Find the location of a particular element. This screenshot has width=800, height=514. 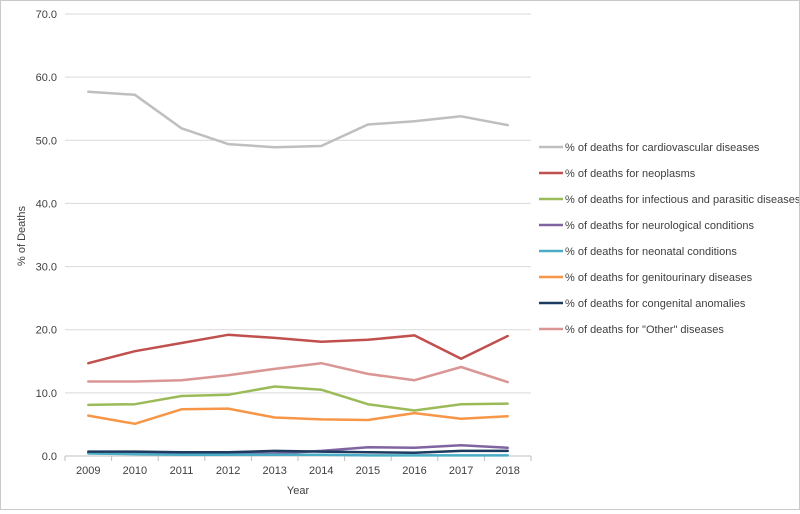

y-tick-label: 0.0 is located at coordinates (49, 457).